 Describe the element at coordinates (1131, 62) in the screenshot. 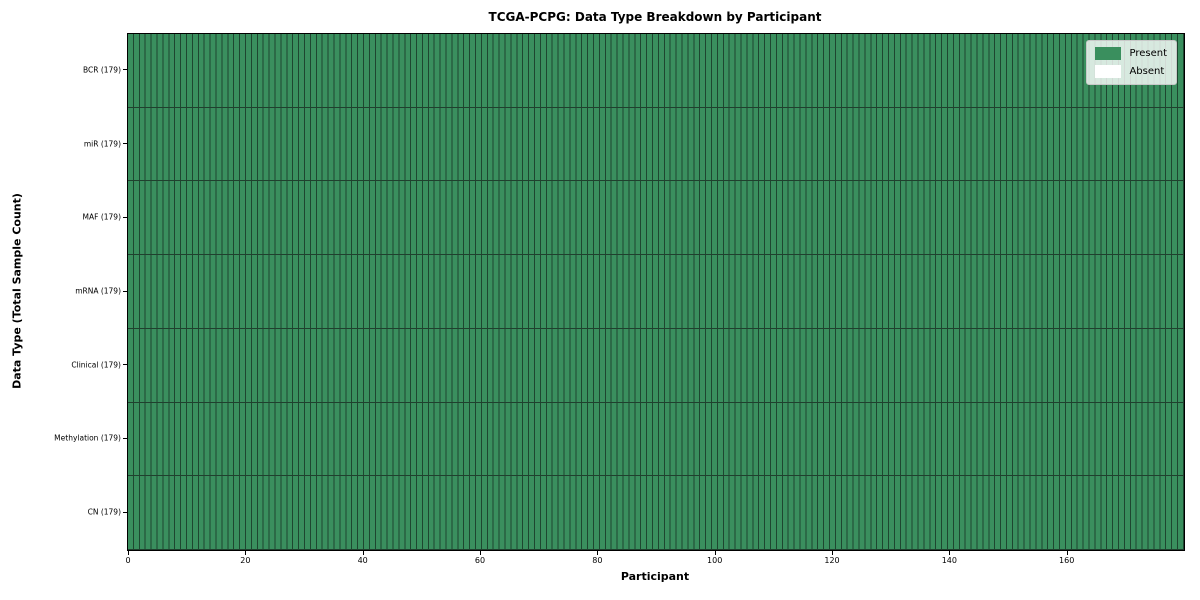

I see `legend: Present Absent` at that location.